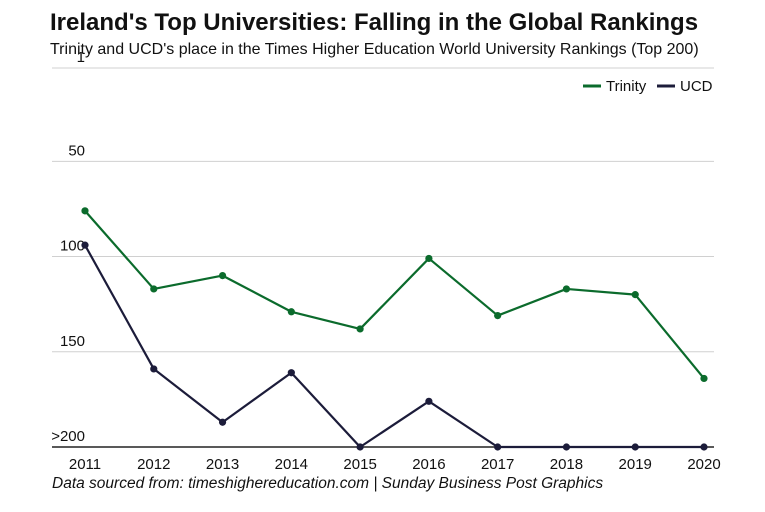 The width and height of the screenshot is (765, 512). Describe the element at coordinates (428, 464) in the screenshot. I see `x-tick-label: 2016` at that location.